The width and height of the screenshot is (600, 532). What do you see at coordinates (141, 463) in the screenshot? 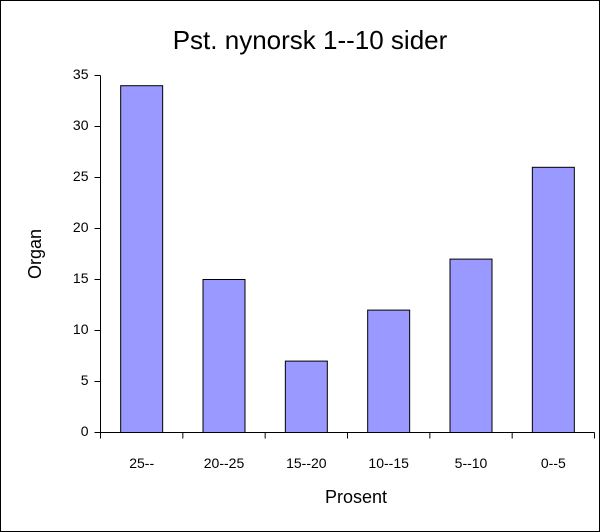
I see `x-tick-label: 25--` at bounding box center [141, 463].